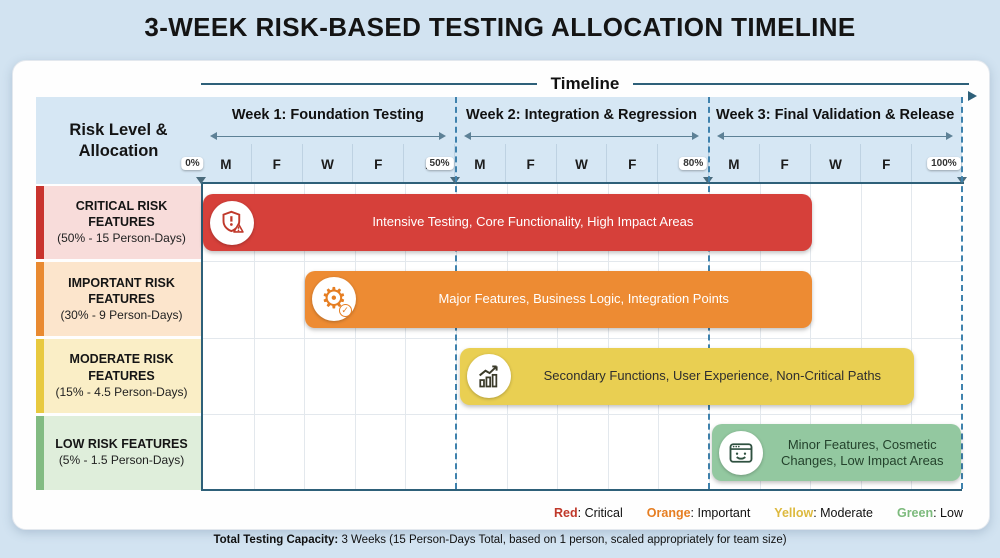 Image resolution: width=1000 pixels, height=558 pixels. What do you see at coordinates (915, 513) in the screenshot?
I see `legend-color-word: Green` at bounding box center [915, 513].